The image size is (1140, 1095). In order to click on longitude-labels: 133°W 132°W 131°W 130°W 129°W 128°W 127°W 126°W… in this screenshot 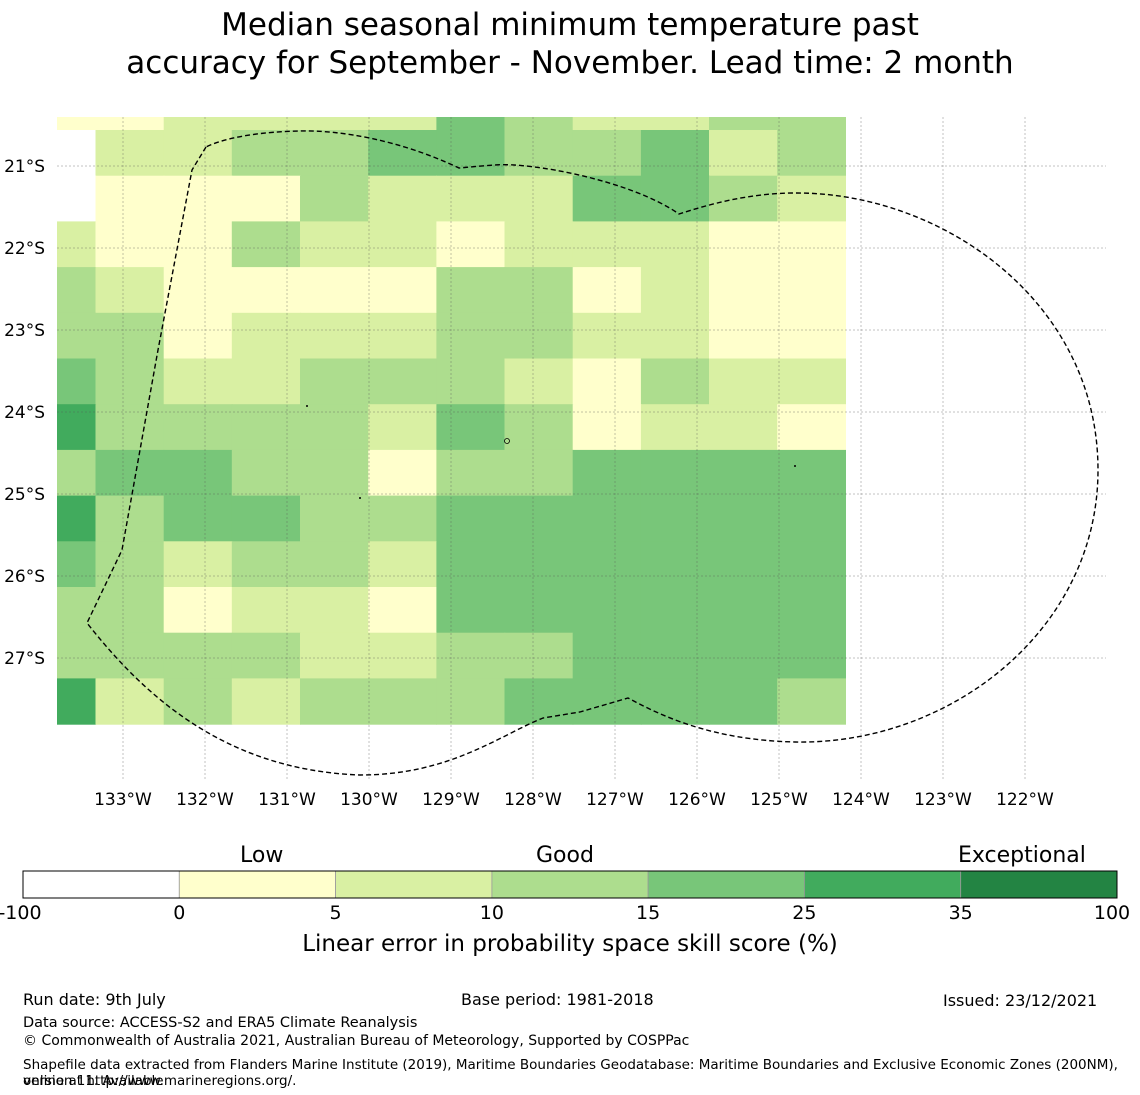, I will do `click(574, 800)`.